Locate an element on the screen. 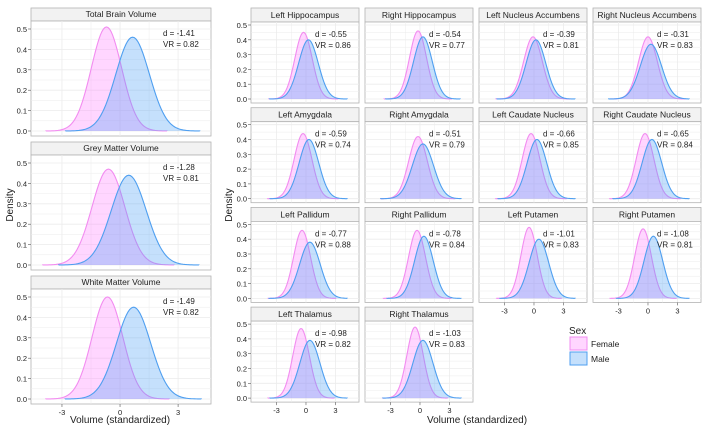 Image resolution: width=710 pixels, height=437 pixels. cohens-d-label: d = -1.03 is located at coordinates (445, 333).